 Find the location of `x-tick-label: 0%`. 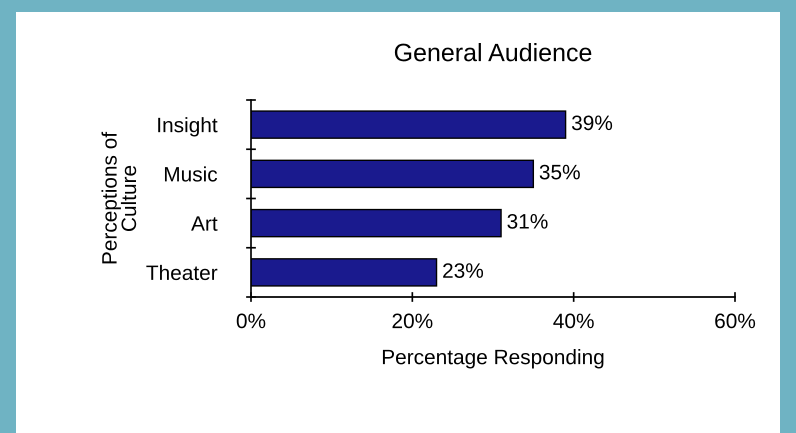

x-tick-label: 0% is located at coordinates (251, 321).